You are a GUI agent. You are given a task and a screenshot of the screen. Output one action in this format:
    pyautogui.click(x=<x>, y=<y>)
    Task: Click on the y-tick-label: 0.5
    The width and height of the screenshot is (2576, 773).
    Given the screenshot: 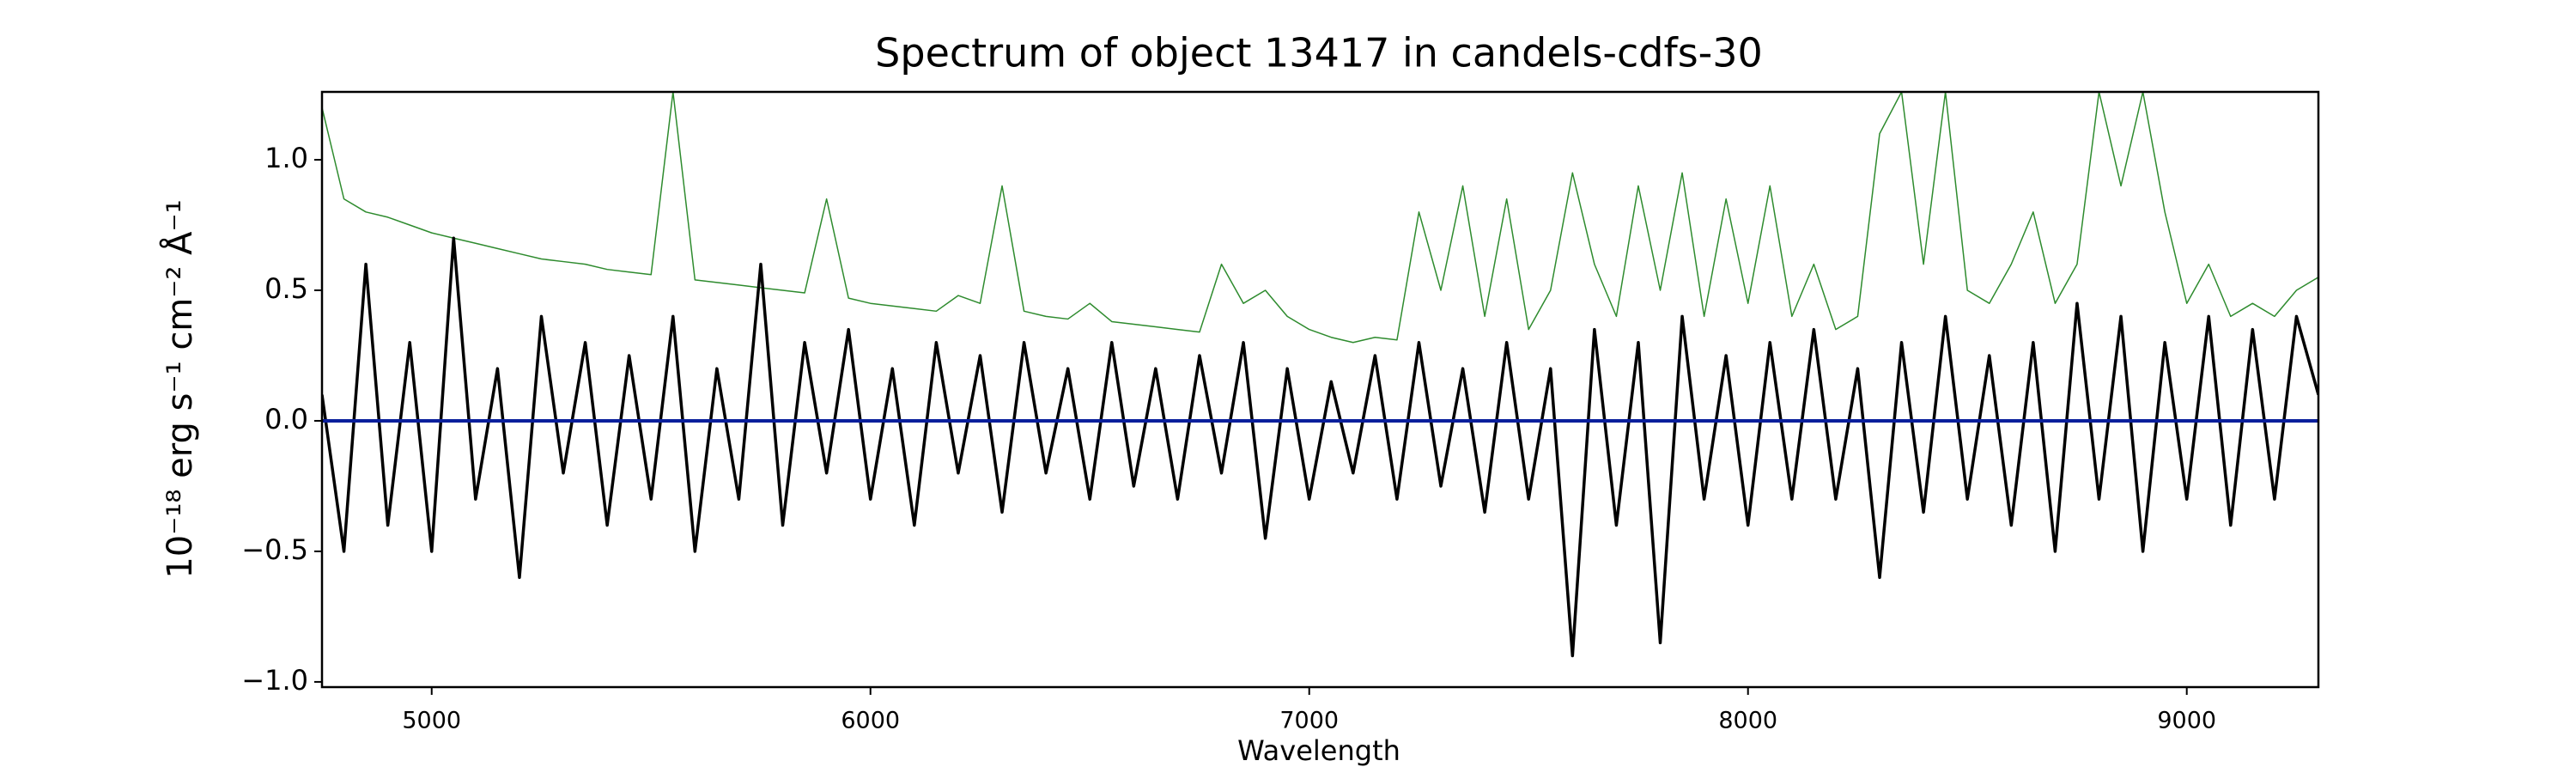 What is the action you would take?
    pyautogui.click(x=286, y=288)
    